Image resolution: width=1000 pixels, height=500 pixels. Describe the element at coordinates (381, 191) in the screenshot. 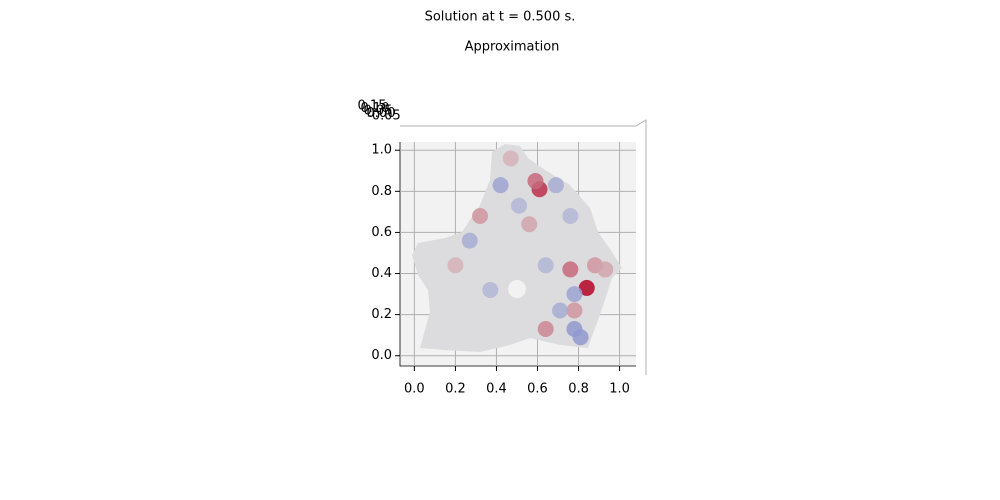

I see `y-tick-label: 0.8` at that location.